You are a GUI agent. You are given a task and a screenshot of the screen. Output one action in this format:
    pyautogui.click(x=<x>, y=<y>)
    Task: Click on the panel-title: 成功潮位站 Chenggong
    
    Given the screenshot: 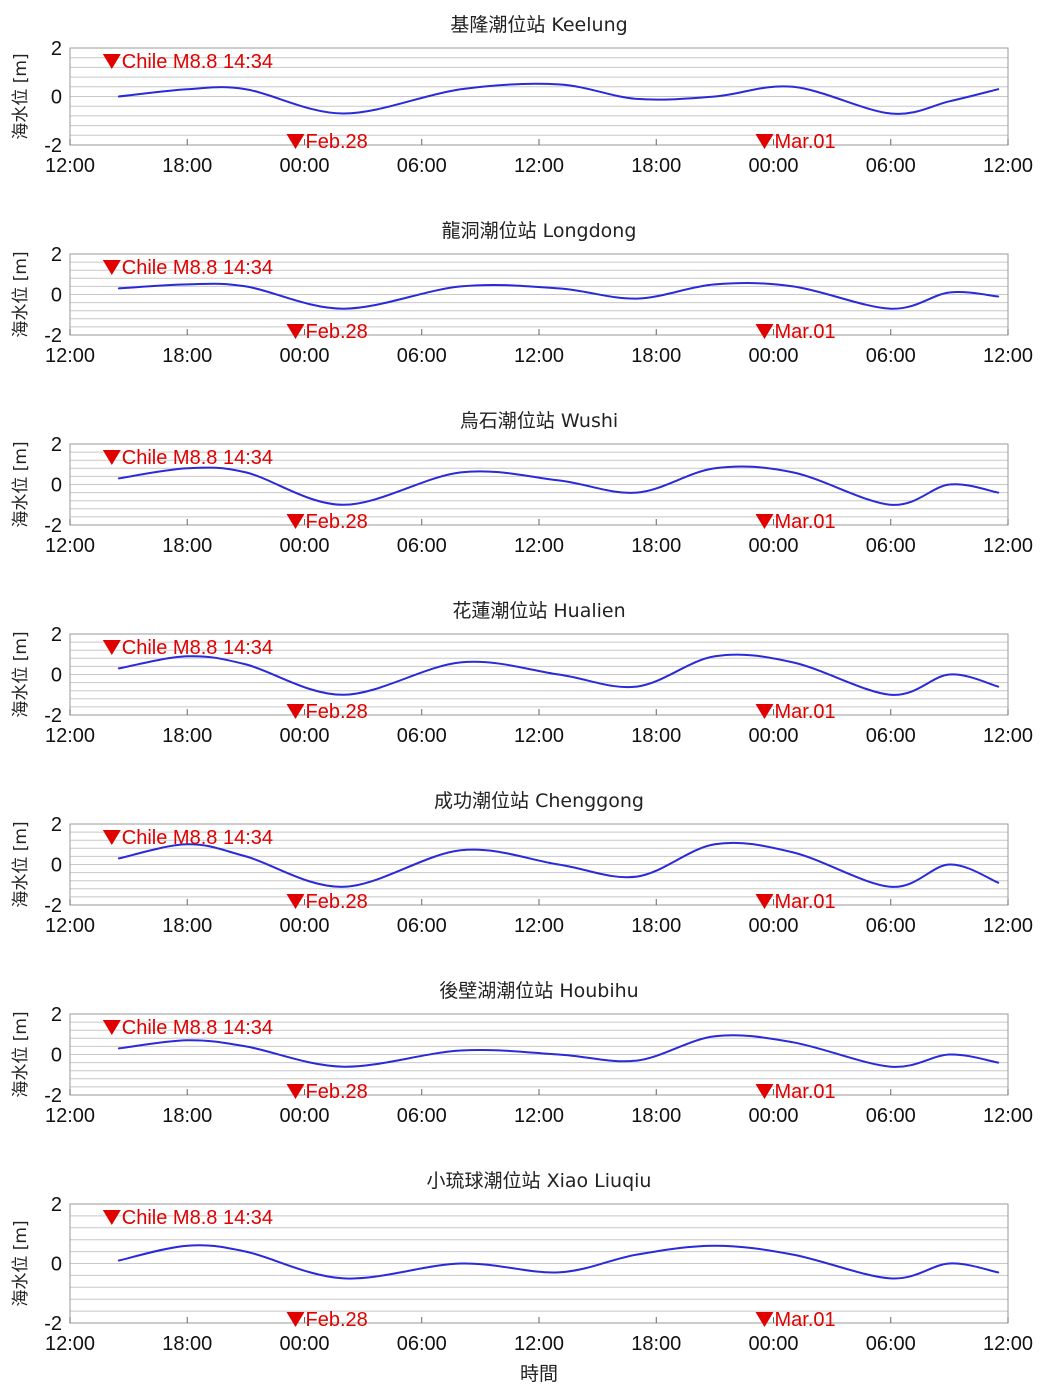 What is the action you would take?
    pyautogui.click(x=539, y=801)
    